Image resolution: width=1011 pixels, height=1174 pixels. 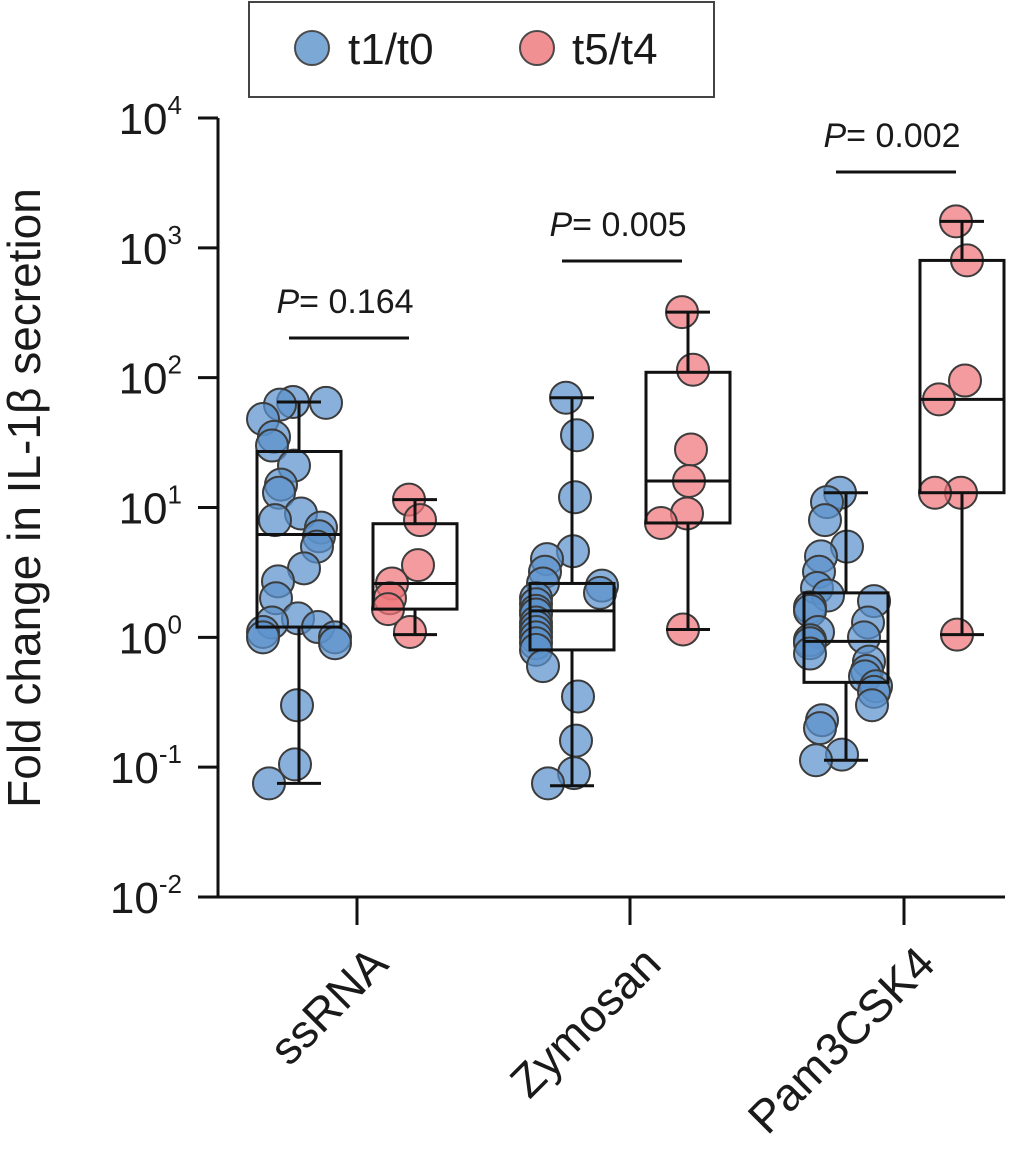 What do you see at coordinates (391, 49) in the screenshot?
I see `legend-label-t1-t0: t1/t0` at bounding box center [391, 49].